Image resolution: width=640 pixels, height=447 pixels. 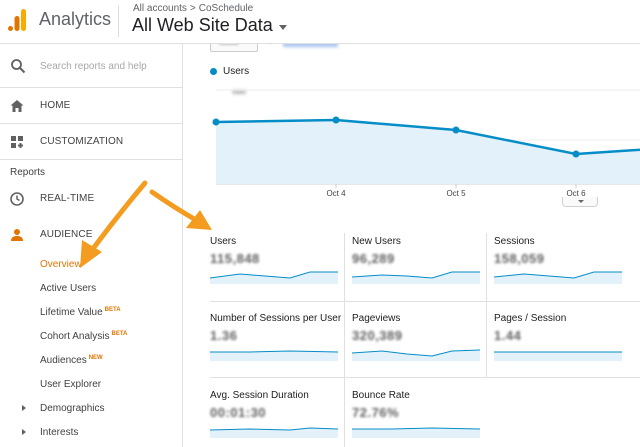 I want to click on metric-bounce-rate: Bounce Rate 72.76%, so click(x=418, y=418).